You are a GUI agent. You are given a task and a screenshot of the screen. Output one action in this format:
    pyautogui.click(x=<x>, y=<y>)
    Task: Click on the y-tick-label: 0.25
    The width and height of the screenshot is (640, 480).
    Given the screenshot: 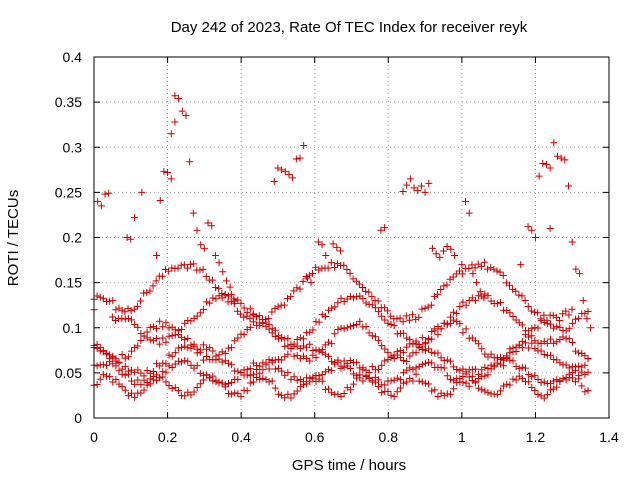 What is the action you would take?
    pyautogui.click(x=68, y=192)
    